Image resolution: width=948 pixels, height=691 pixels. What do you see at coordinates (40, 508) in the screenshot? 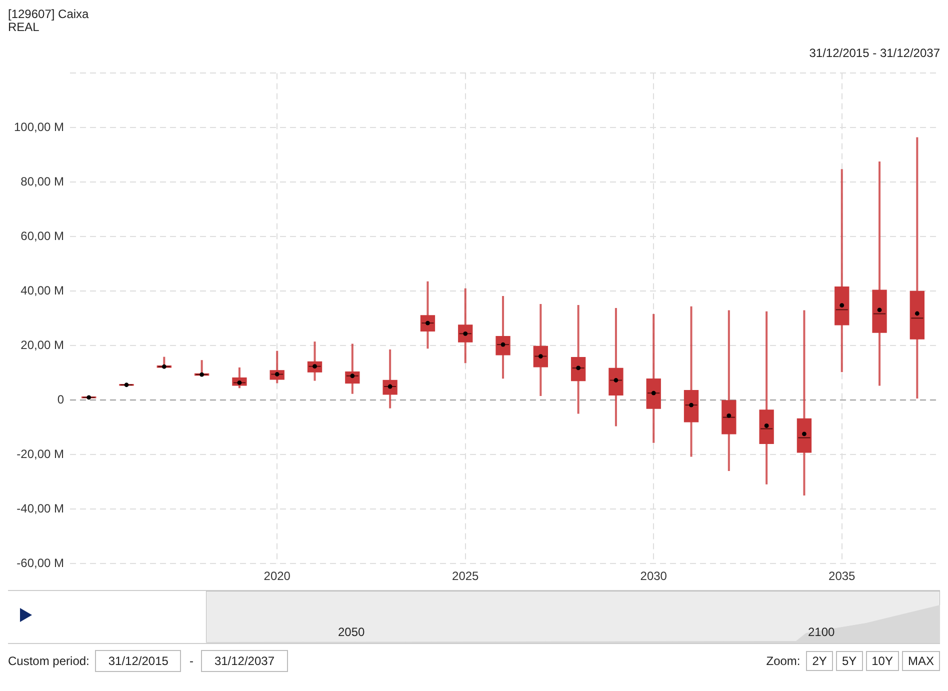
I see `y-tick-label: -40,00 M` at bounding box center [40, 508].